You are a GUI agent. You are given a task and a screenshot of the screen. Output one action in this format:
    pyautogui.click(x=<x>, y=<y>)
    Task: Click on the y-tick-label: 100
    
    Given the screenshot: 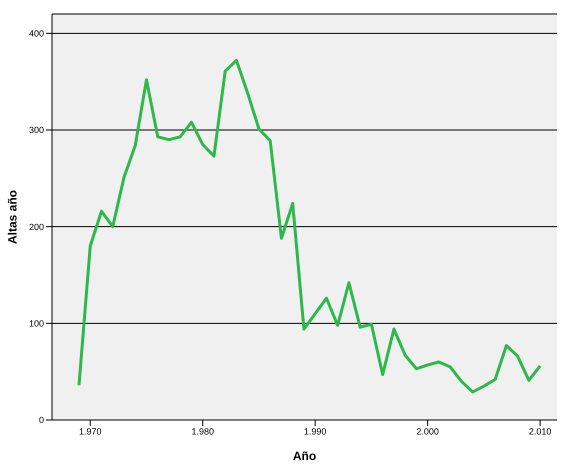 What is the action you would take?
    pyautogui.click(x=36, y=323)
    